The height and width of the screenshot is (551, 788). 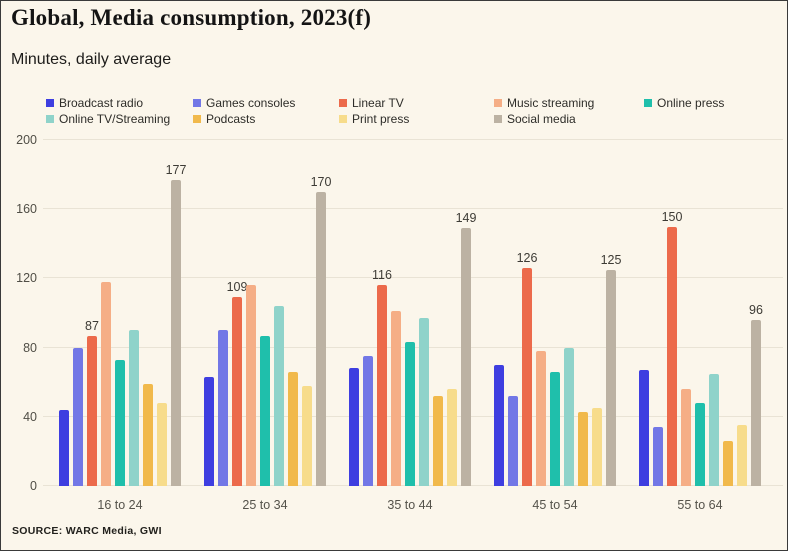 I want to click on legend-item-online-tv-streaming: Online TV/Streaming, so click(x=119, y=118).